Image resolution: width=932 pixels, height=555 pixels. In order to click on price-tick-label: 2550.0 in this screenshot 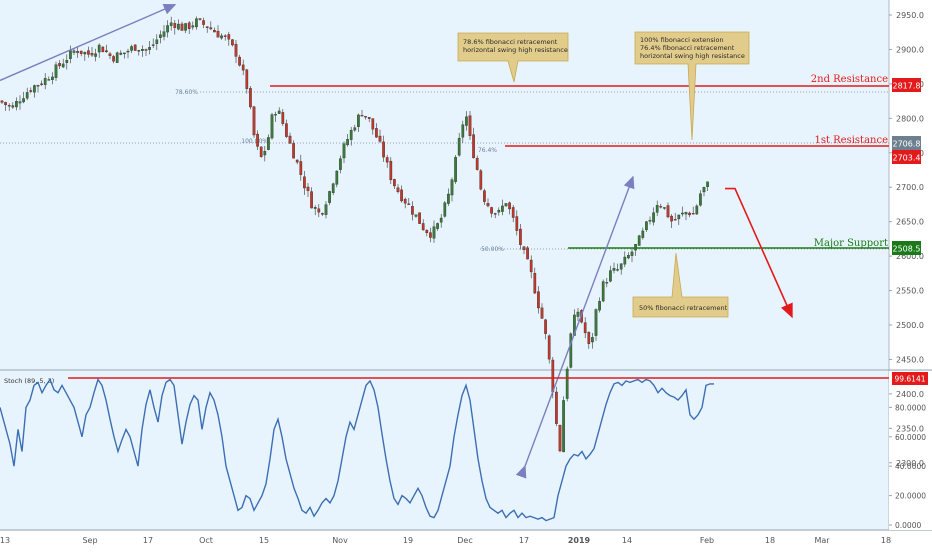, I will do `click(910, 291)`.